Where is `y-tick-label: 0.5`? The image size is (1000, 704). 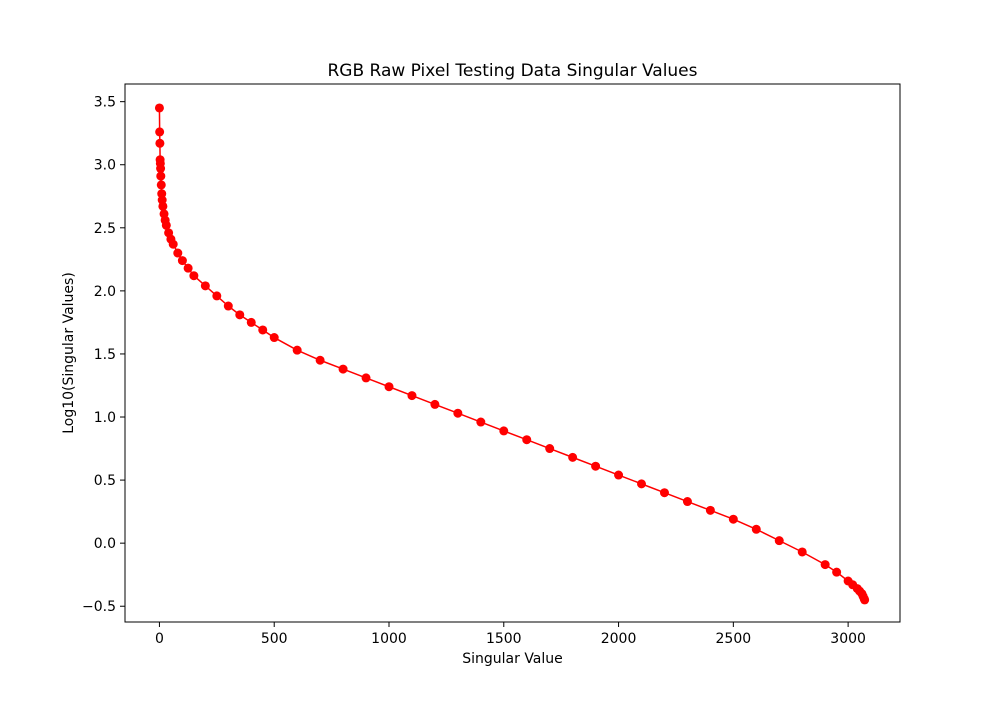 y-tick-label: 0.5 is located at coordinates (105, 481).